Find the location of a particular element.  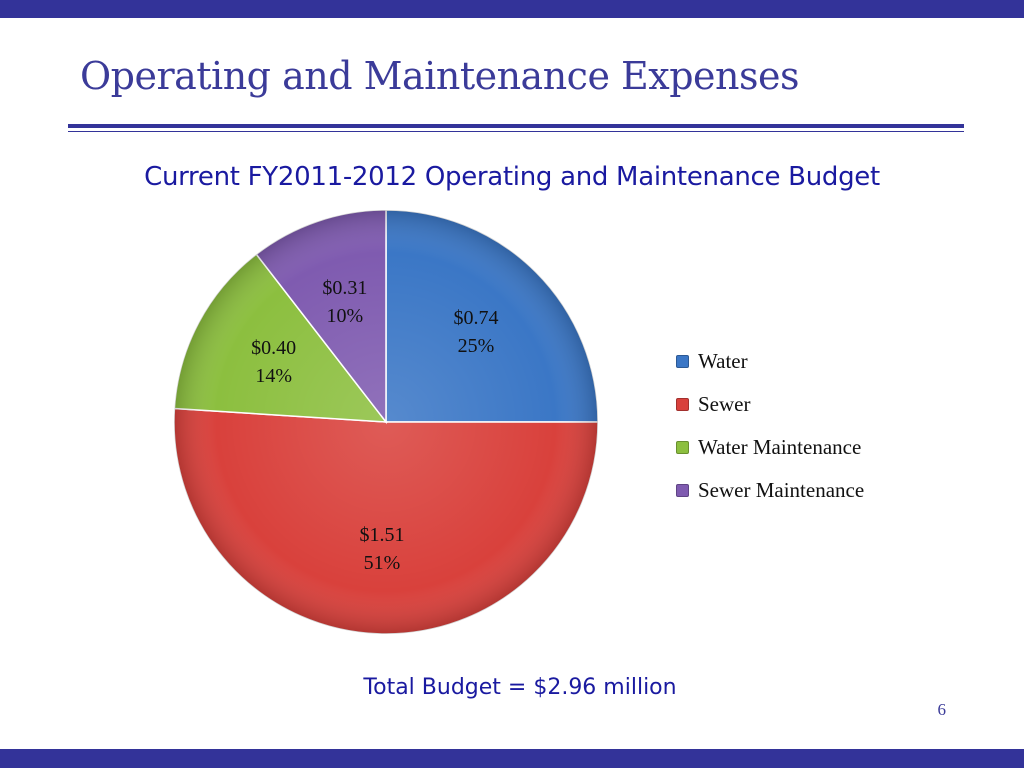

top-brand-bar is located at coordinates (512, 9).